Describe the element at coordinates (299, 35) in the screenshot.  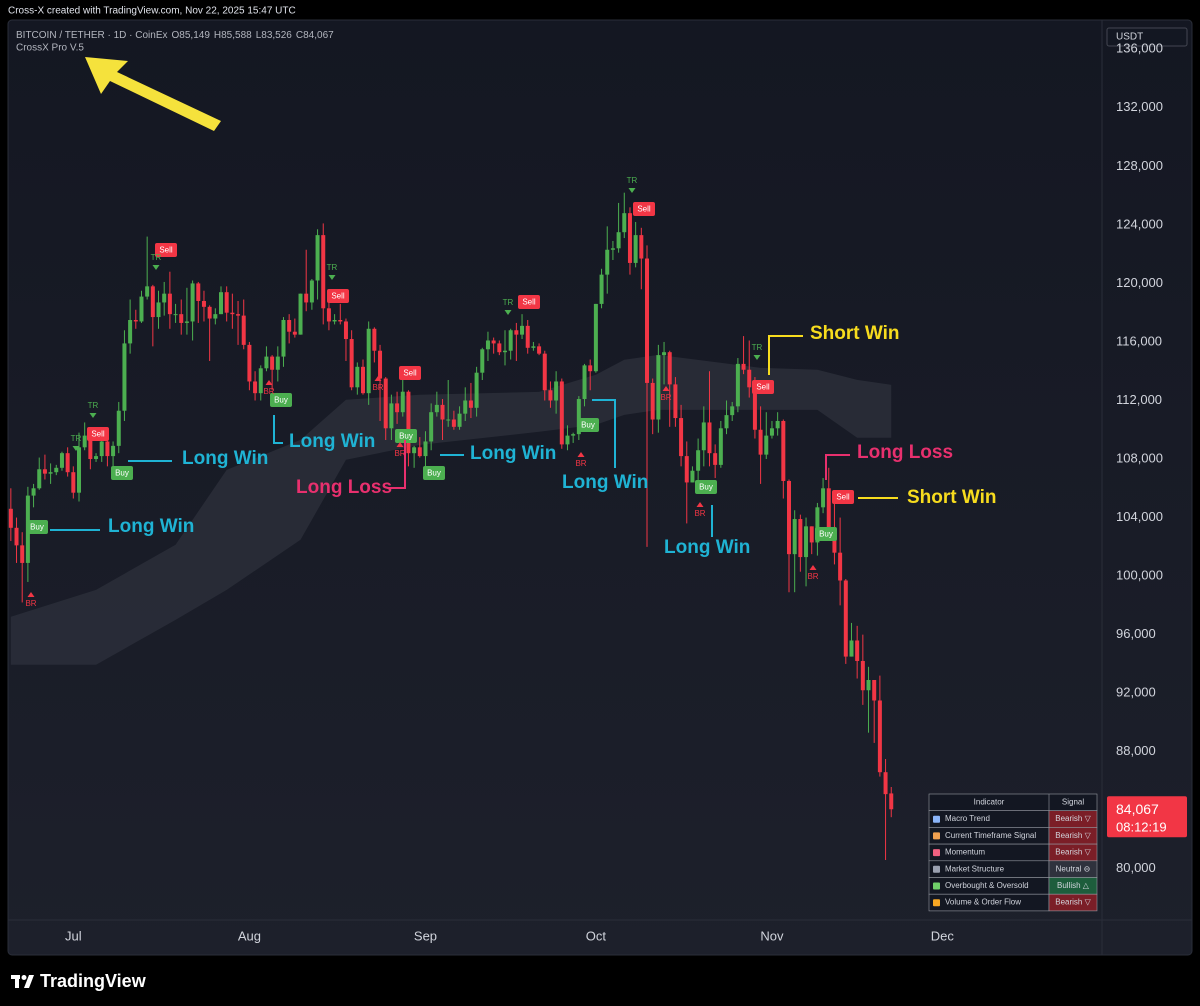
I see `ohlc-key: C` at that location.